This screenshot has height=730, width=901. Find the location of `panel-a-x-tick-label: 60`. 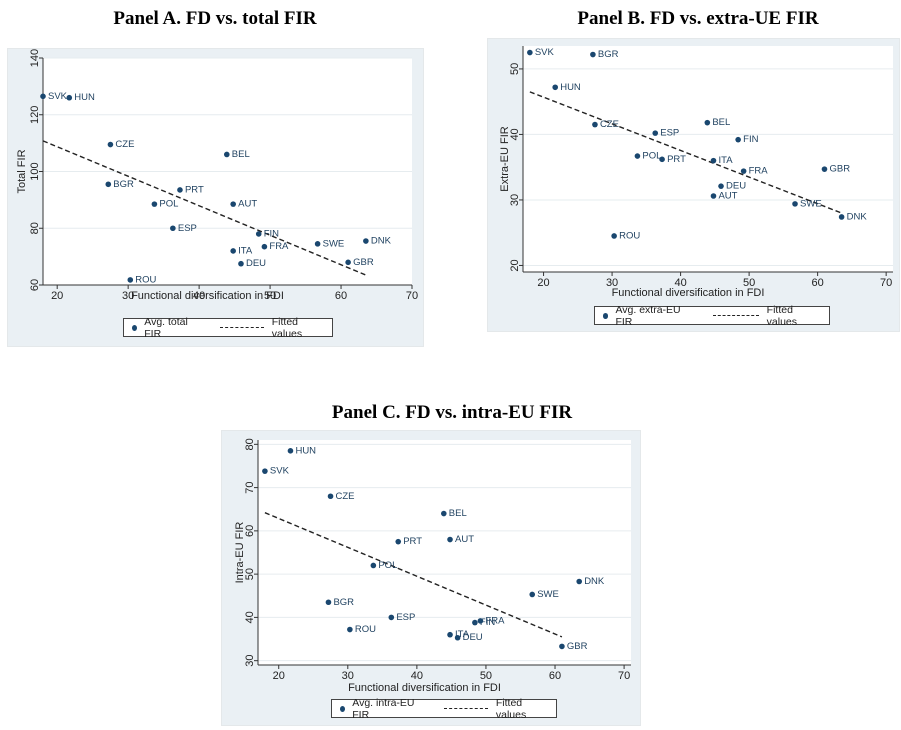

panel-a-x-tick-label: 60 is located at coordinates (341, 296).